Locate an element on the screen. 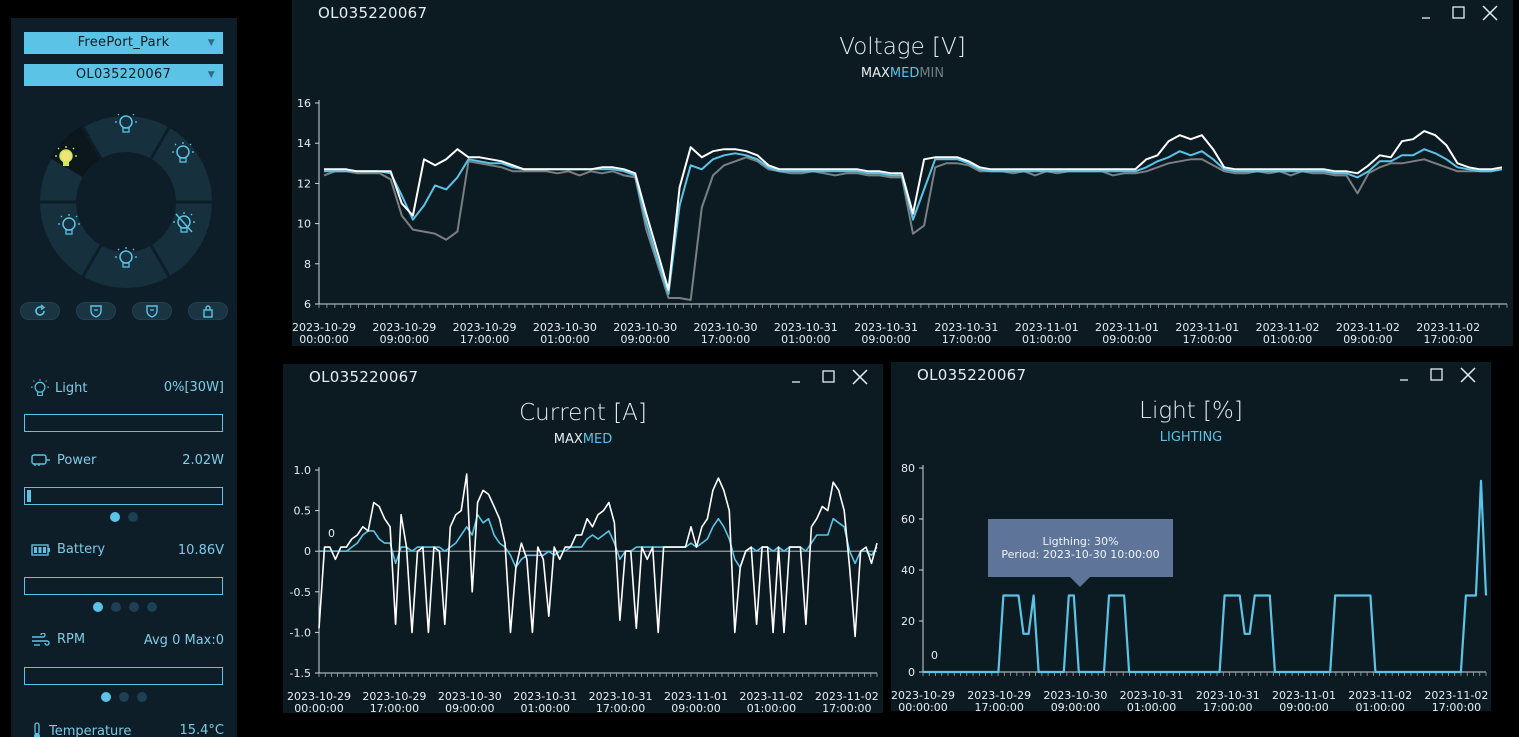  y-tick-label: -1.0 is located at coordinates (300, 632).